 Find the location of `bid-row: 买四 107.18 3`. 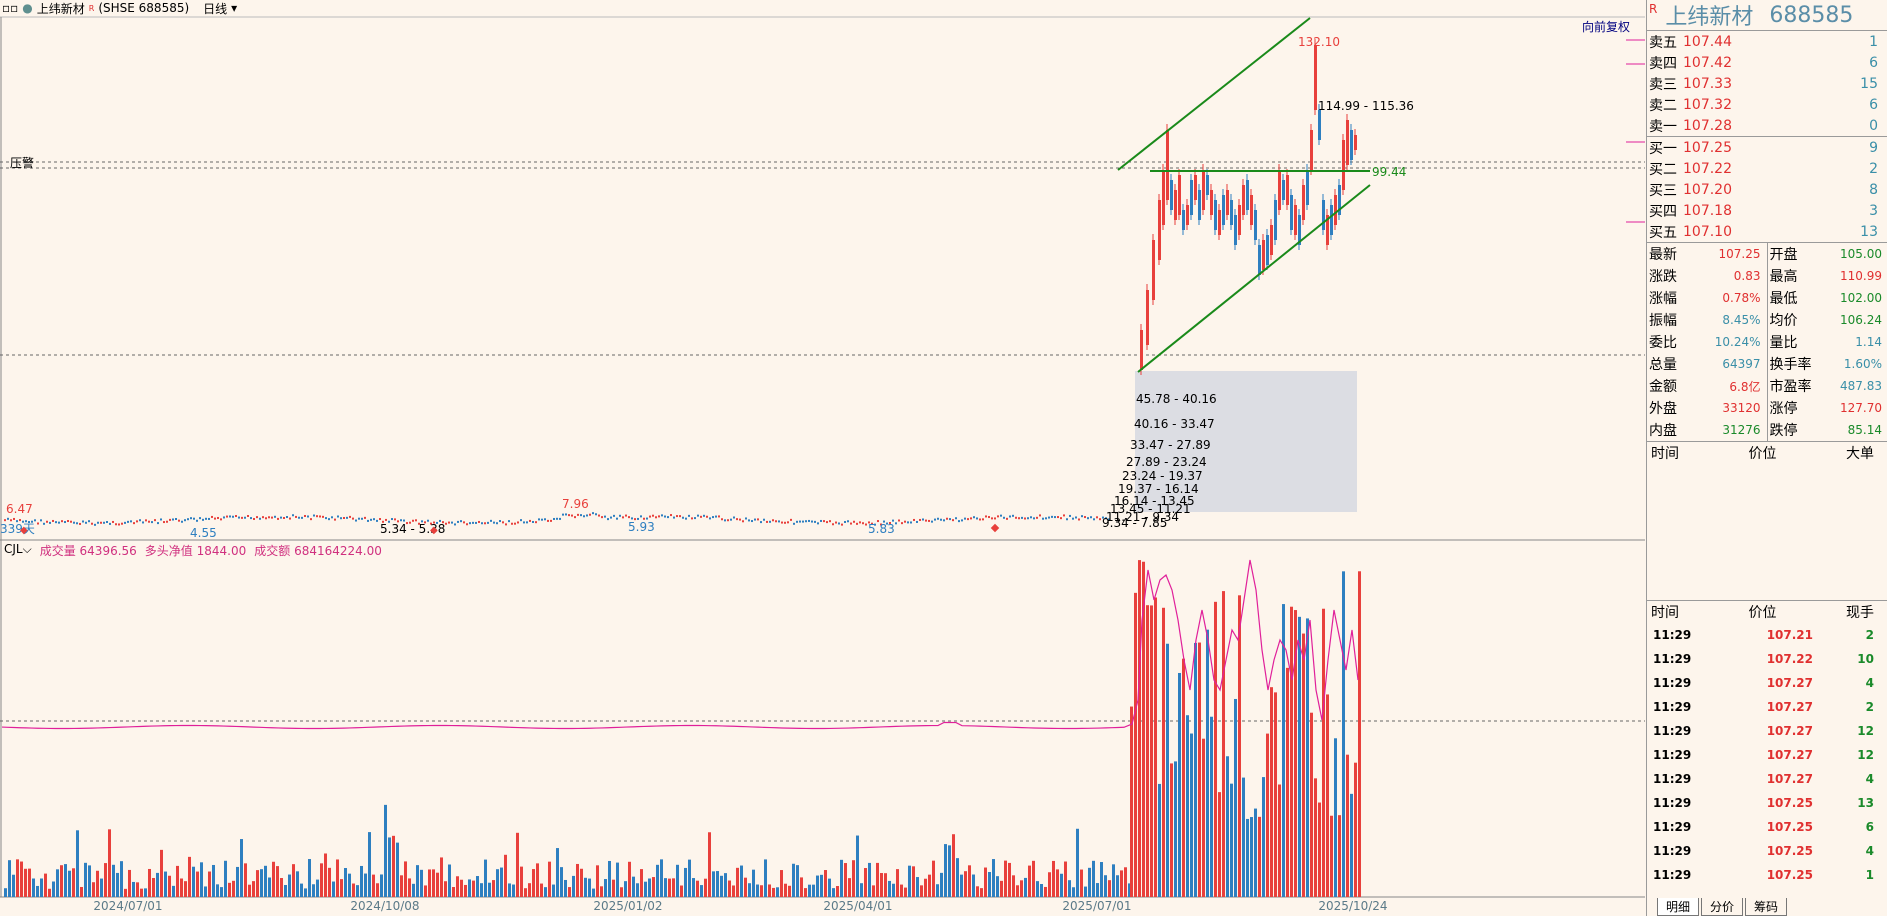

bid-row: 买四 107.18 3 is located at coordinates (1767, 210).